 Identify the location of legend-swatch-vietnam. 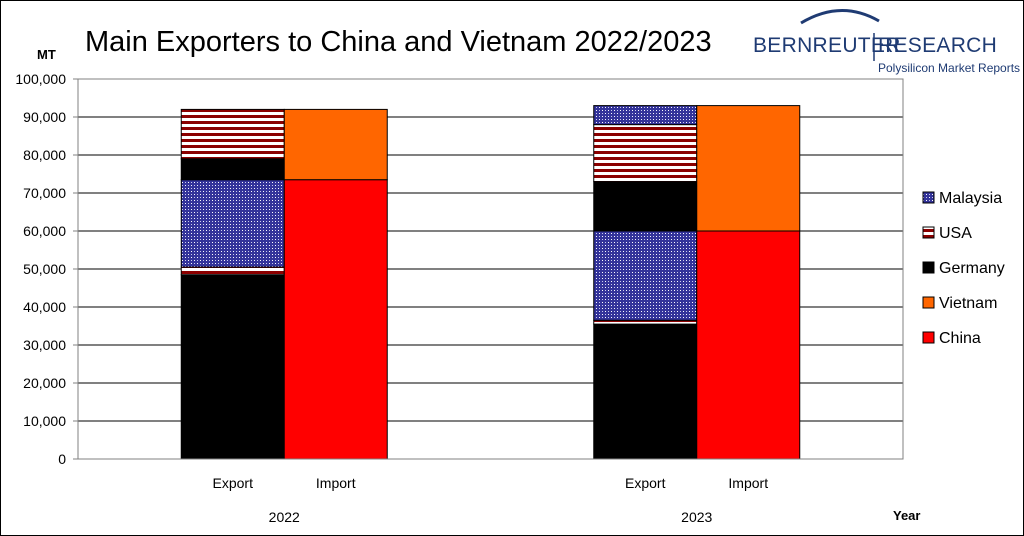
(928, 302).